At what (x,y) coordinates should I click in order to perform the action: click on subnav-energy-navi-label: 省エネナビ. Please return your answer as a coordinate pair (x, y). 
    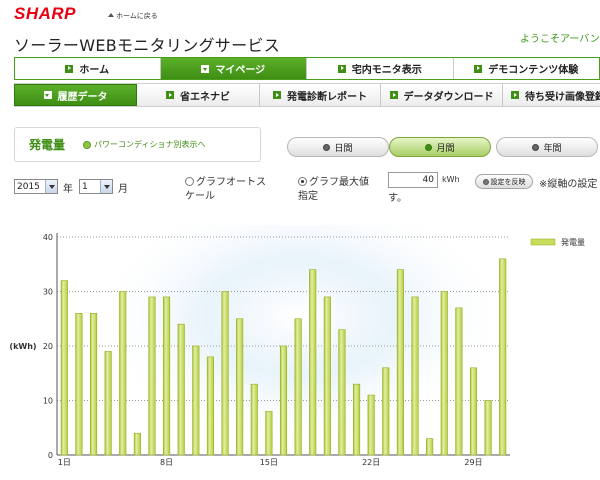
    Looking at the image, I should click on (205, 97).